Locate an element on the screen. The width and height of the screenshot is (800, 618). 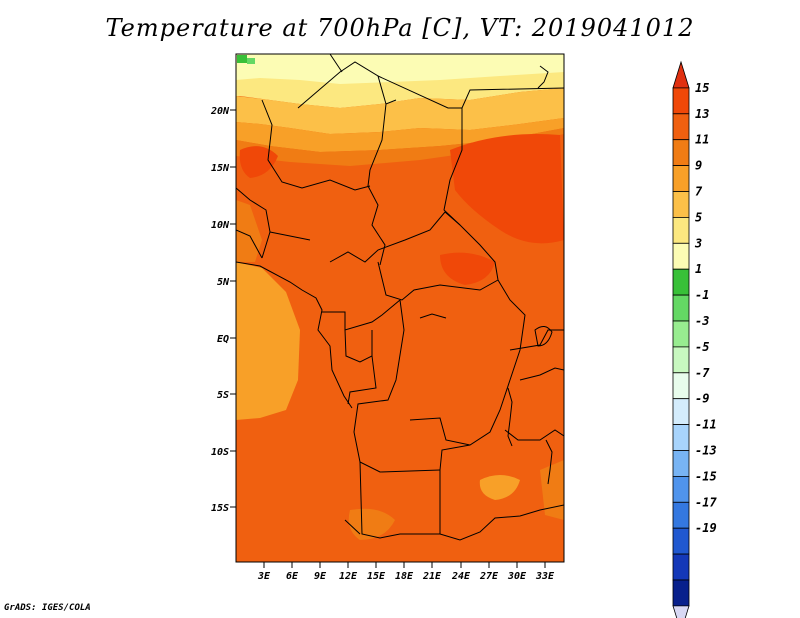
colorbar-label: 3 is located at coordinates (698, 243).